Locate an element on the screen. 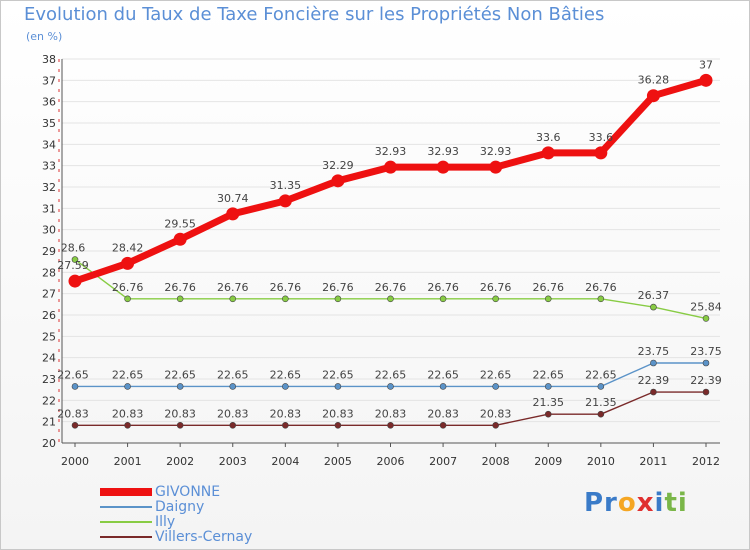 This screenshot has width=750, height=550. y-tick-label: 38 is located at coordinates (49, 59).